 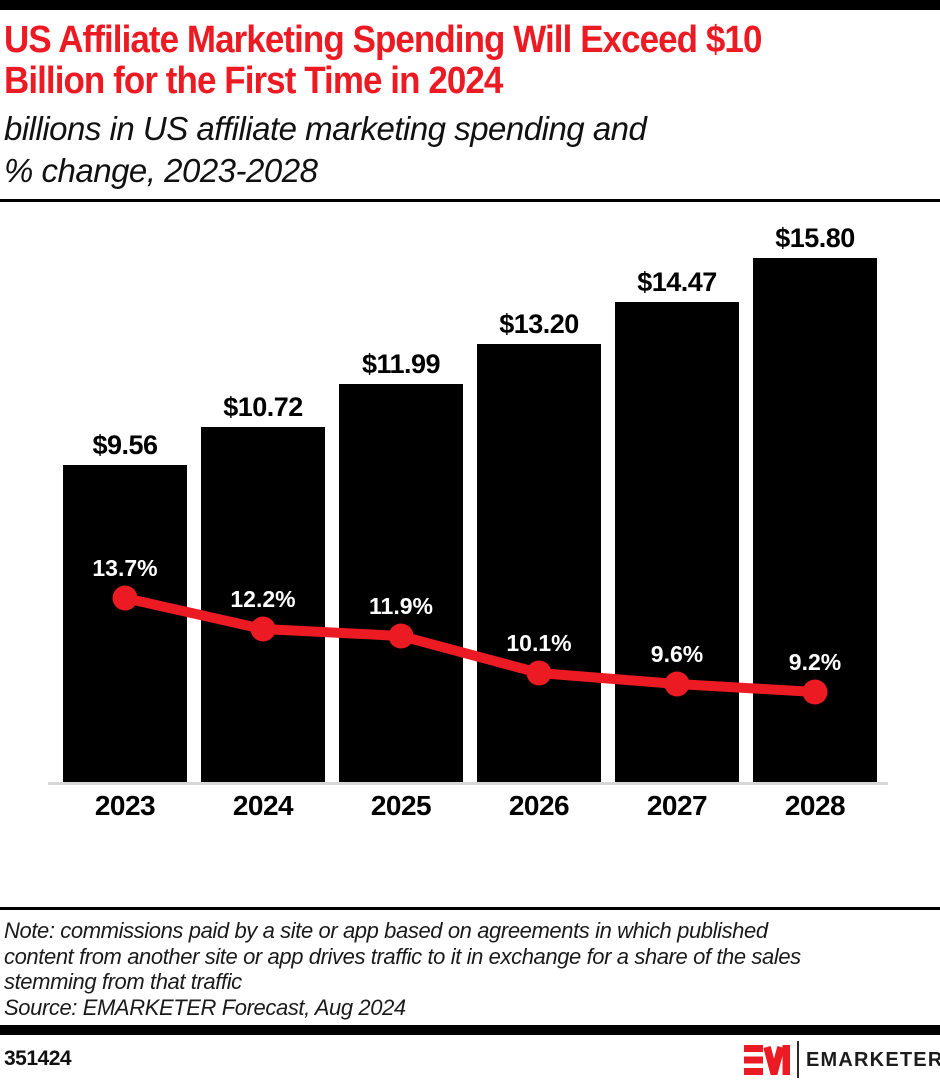 I want to click on top-black-bar, so click(x=470, y=5).